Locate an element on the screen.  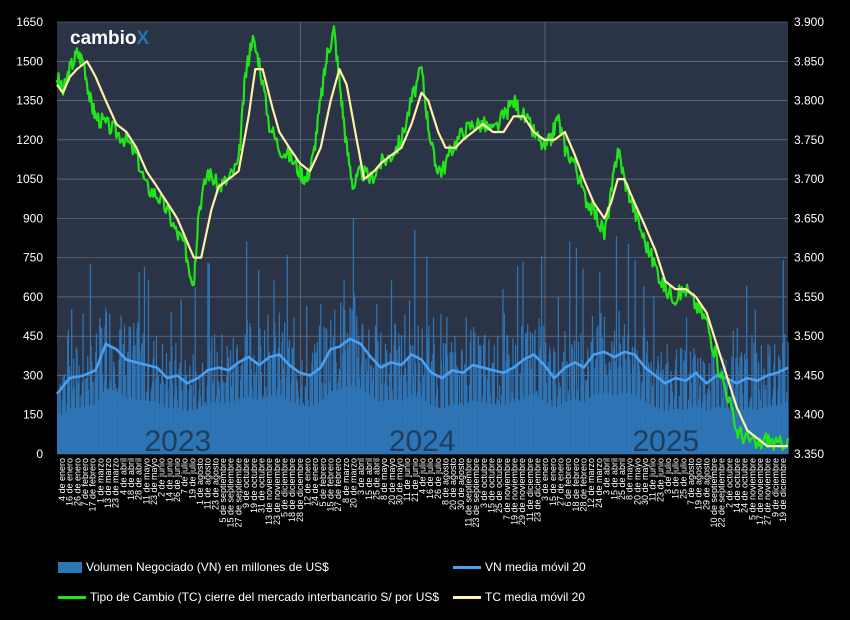
x-tick-label: 17 de noviembre is located at coordinates (760, 491).